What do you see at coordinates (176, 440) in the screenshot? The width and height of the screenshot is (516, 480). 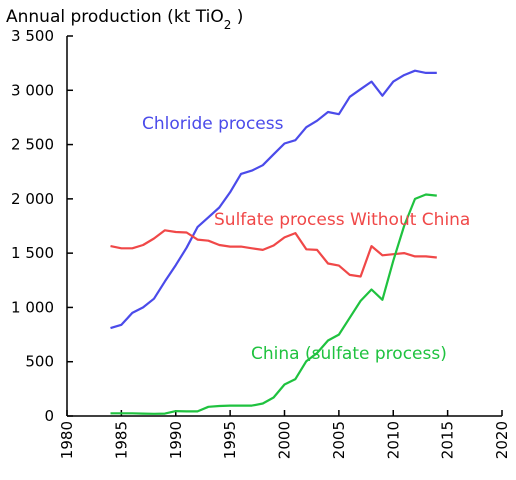 I see `x-tick-label: 1990` at bounding box center [176, 440].